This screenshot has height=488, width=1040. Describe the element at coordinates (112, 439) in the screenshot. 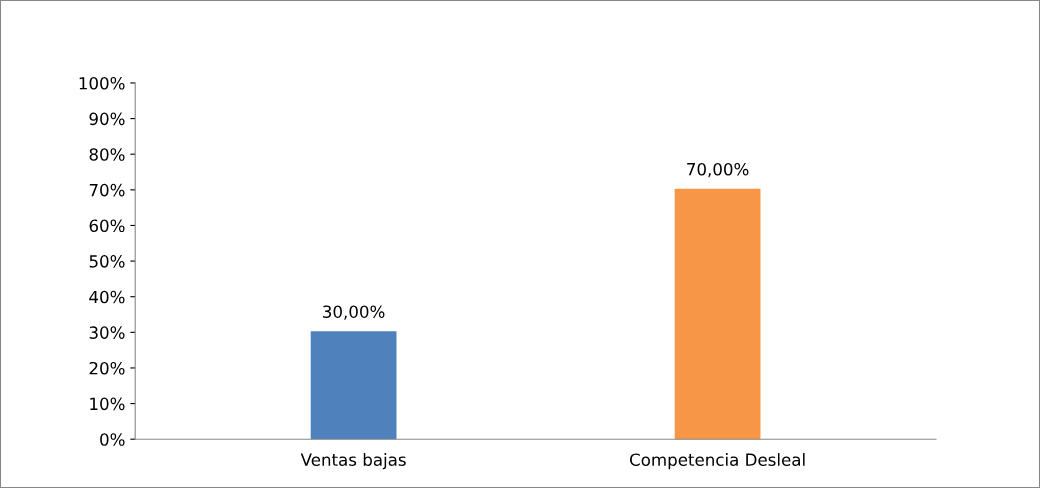

I see `y-tick-label: 0%` at that location.